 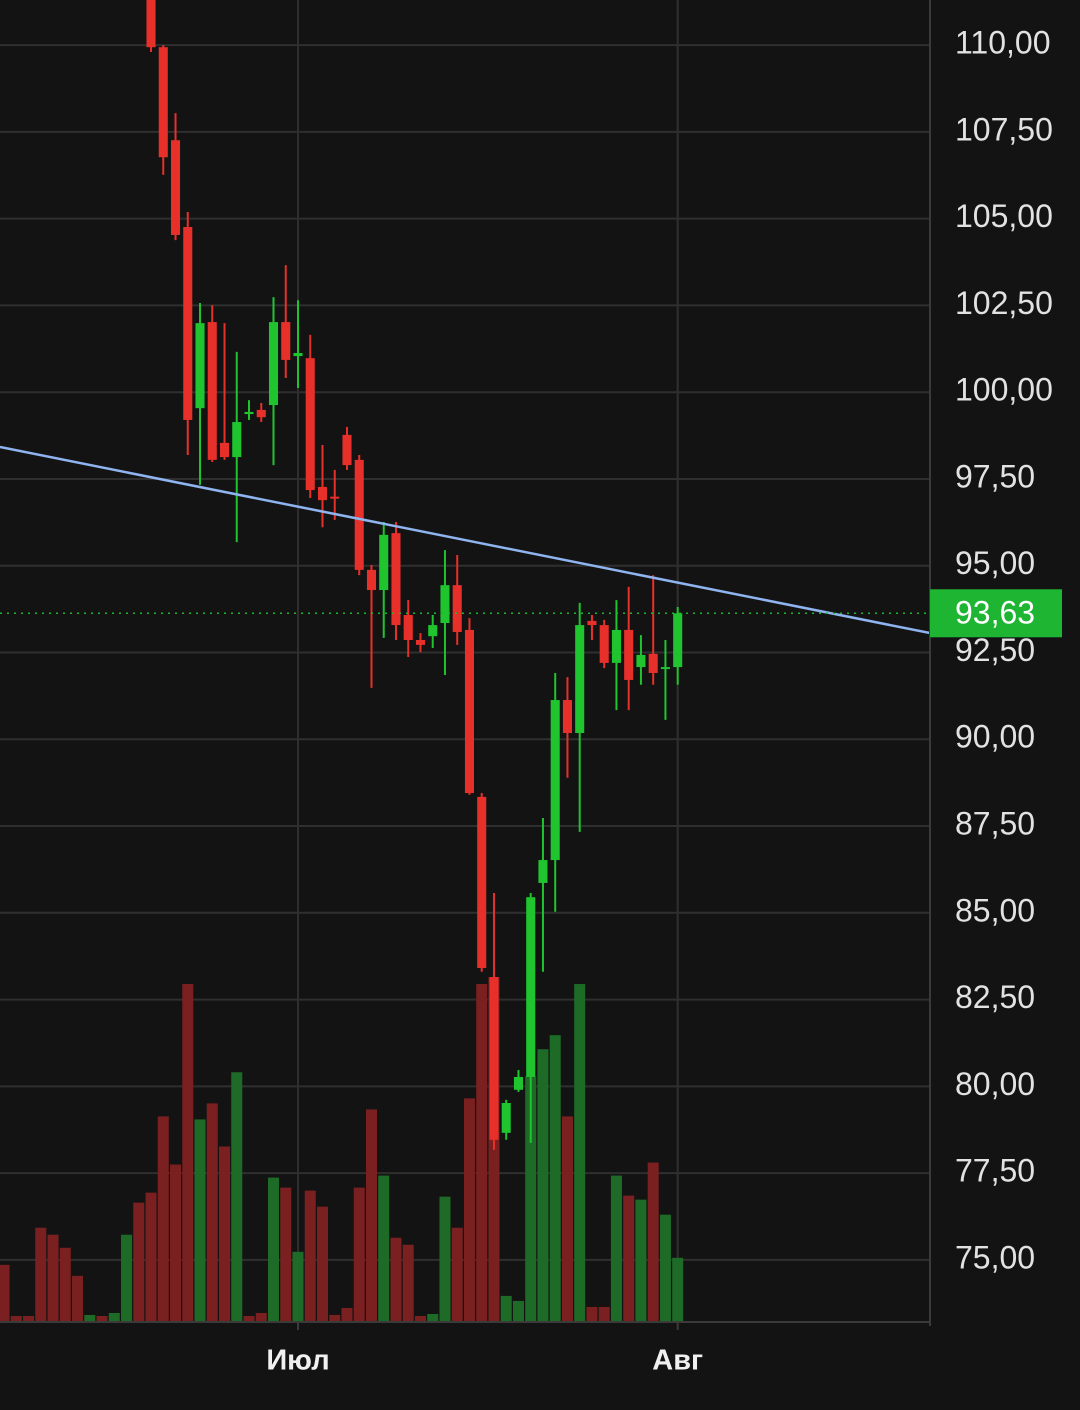 I want to click on y-tick-label: 95,00, so click(x=995, y=563).